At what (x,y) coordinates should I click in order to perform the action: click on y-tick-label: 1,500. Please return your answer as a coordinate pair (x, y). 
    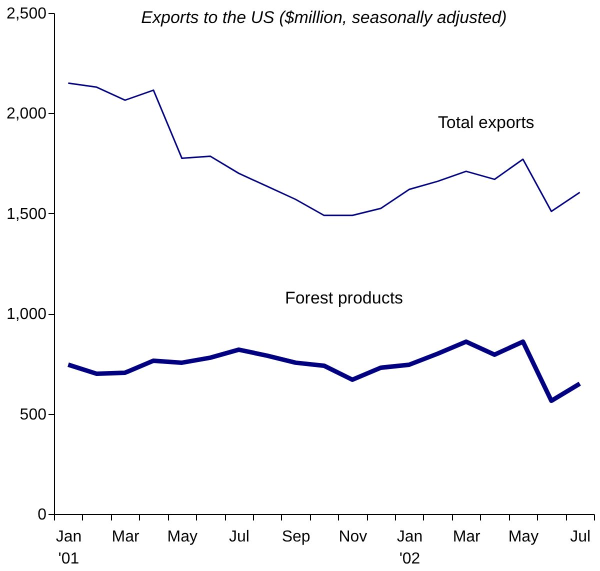
    Looking at the image, I should click on (26, 214).